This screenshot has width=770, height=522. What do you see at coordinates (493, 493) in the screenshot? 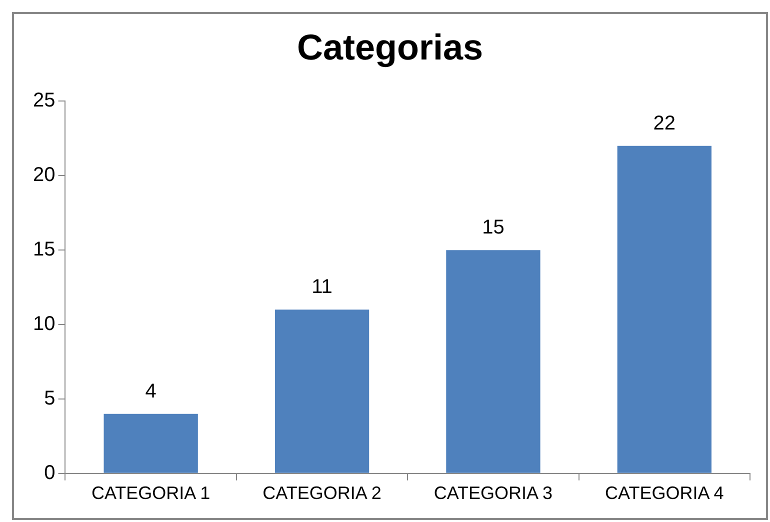
I see `x-tick-label: CATEGORIA 3` at bounding box center [493, 493].